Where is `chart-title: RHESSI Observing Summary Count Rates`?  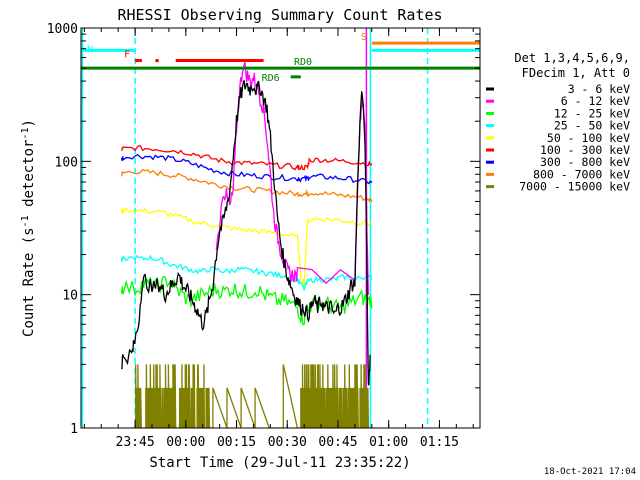
chart-title: RHESSI Observing Summary Count Rates is located at coordinates (279, 15).